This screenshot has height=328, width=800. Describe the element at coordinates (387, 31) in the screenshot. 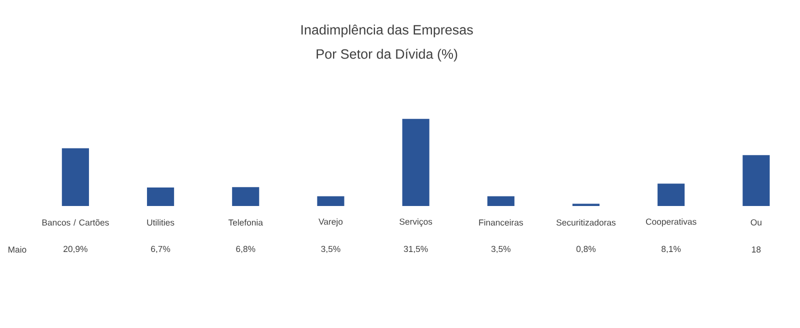

I see `chart-title: Inadimplência das Empresas` at that location.